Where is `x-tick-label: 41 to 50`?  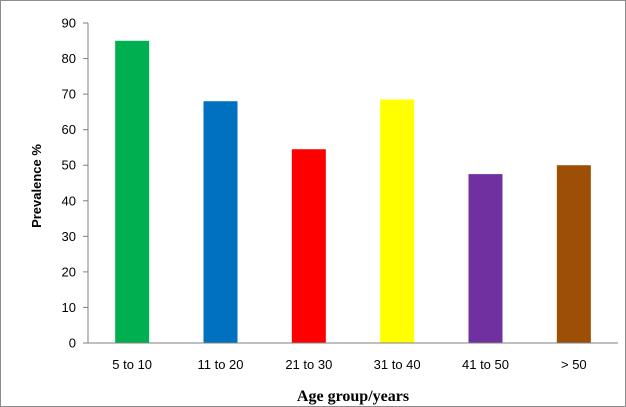
x-tick-label: 41 to 50 is located at coordinates (485, 364).